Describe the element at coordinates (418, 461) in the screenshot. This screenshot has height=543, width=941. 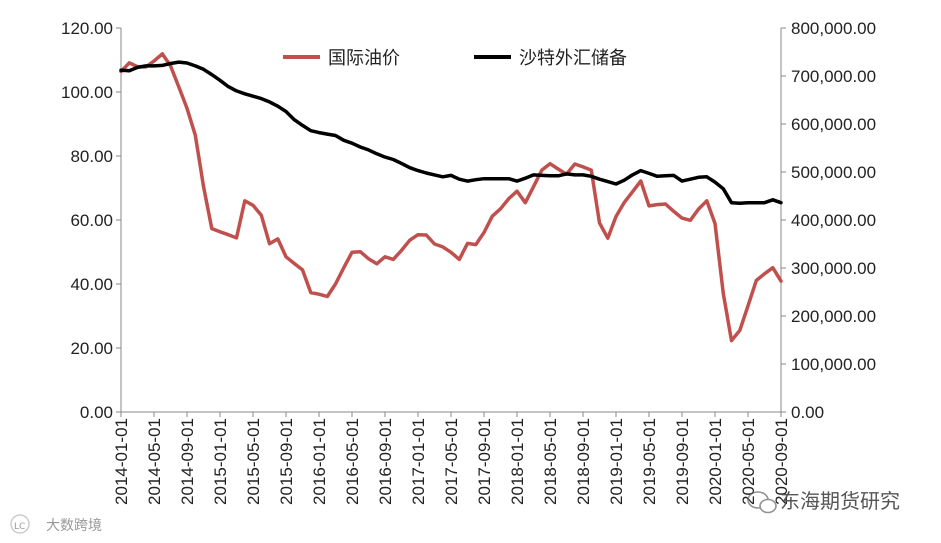
I see `x-tick-label: 2017-01-01` at that location.